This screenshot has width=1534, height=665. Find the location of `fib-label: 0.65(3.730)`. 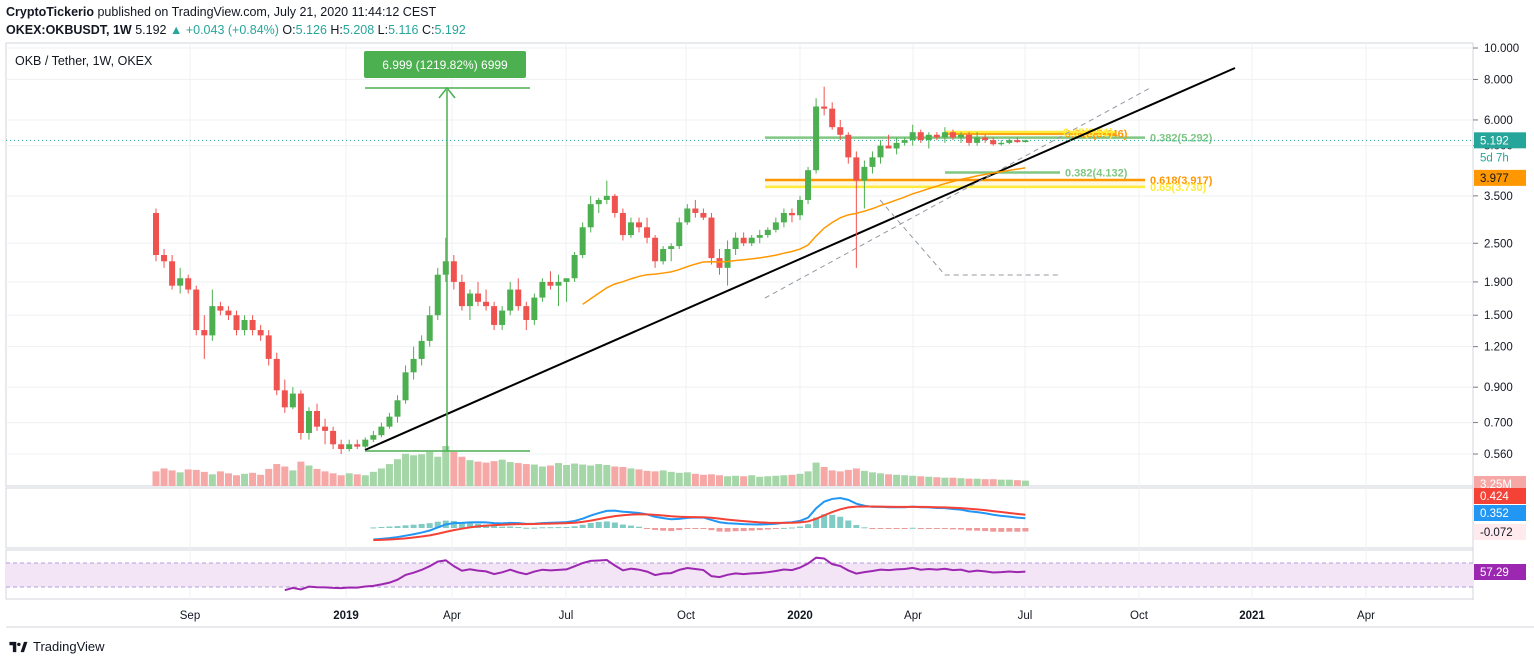

fib-label: 0.65(3.730) is located at coordinates (1178, 188).